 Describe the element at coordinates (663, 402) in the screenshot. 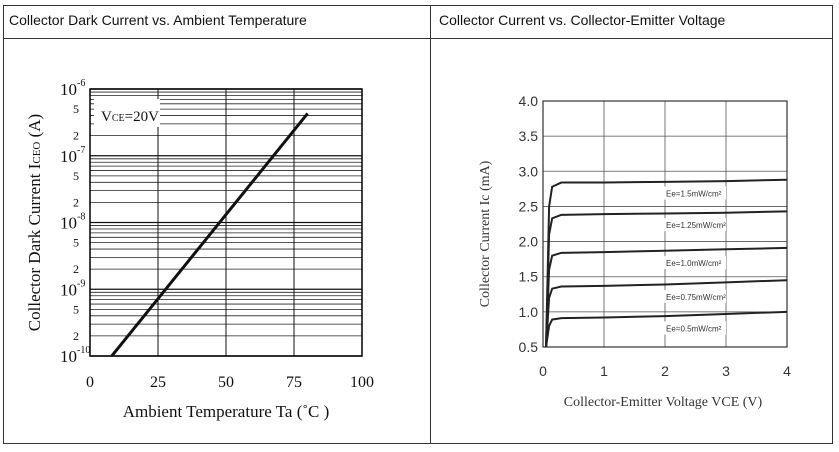

I see `right-xlabel: Collector-Emitter Voltage VCE (V)` at that location.